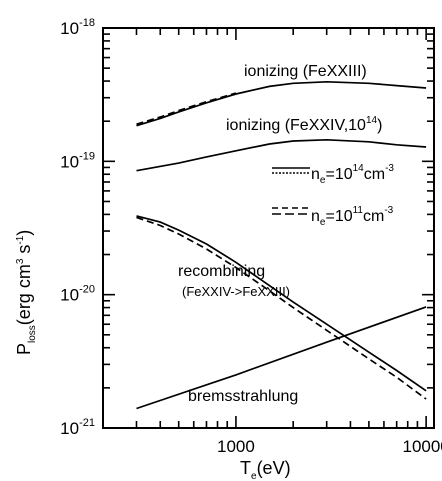 This screenshot has width=442, height=481. Describe the element at coordinates (389, 168) in the screenshot. I see `legend-ne14-unit-exp: -3` at that location.